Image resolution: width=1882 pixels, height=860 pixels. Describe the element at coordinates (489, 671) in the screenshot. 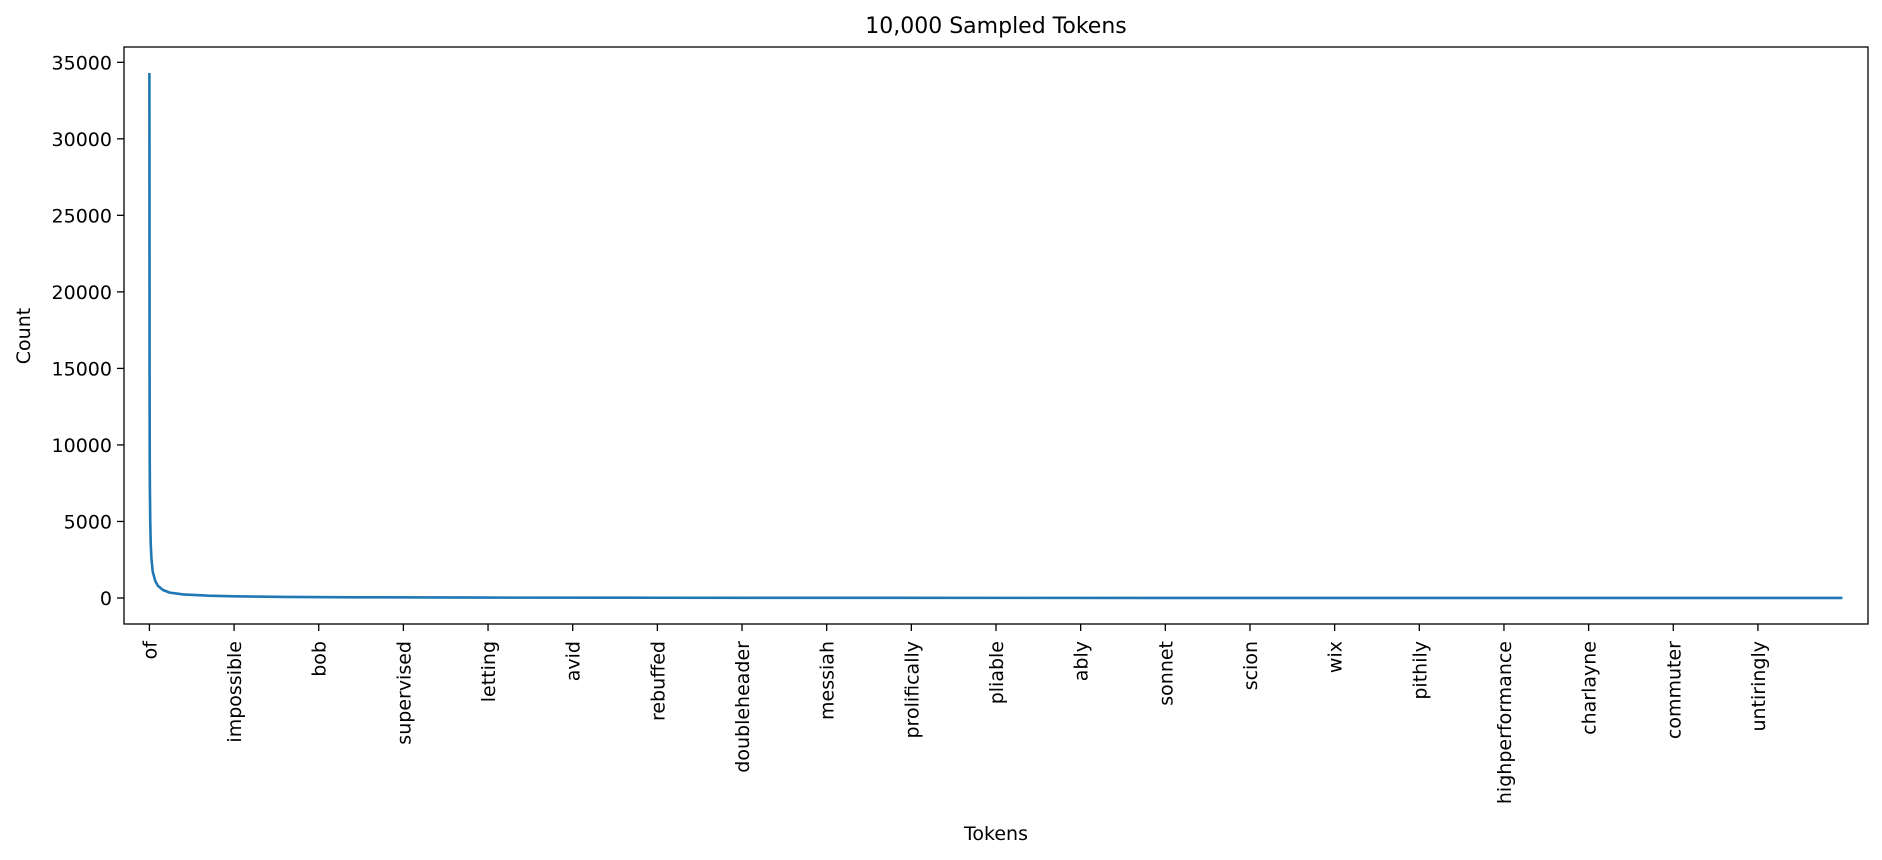

I see `x-tick-label: letting` at that location.